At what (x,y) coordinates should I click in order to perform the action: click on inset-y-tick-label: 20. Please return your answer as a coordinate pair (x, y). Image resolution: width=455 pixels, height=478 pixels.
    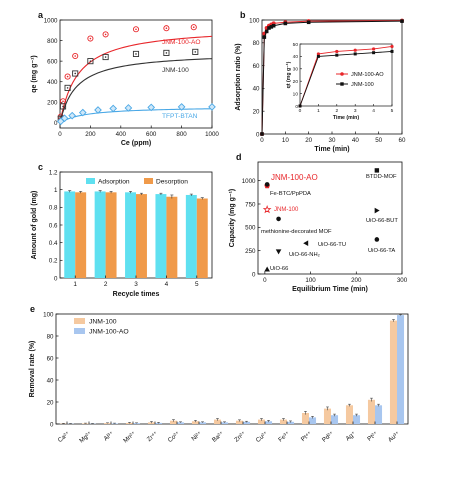
    Looking at the image, I should click on (296, 82).